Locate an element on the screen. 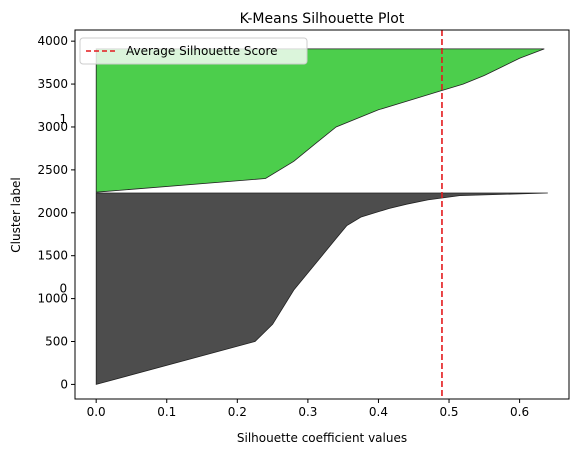 The width and height of the screenshot is (580, 459). cluster-1-label: 1 is located at coordinates (64, 119).